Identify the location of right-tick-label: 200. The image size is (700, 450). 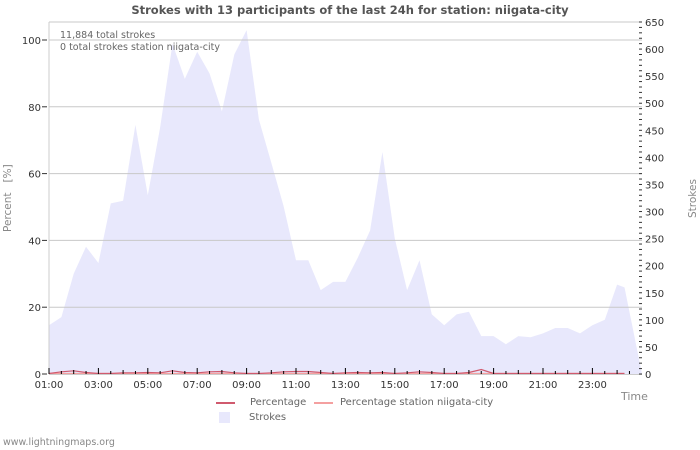
(654, 267).